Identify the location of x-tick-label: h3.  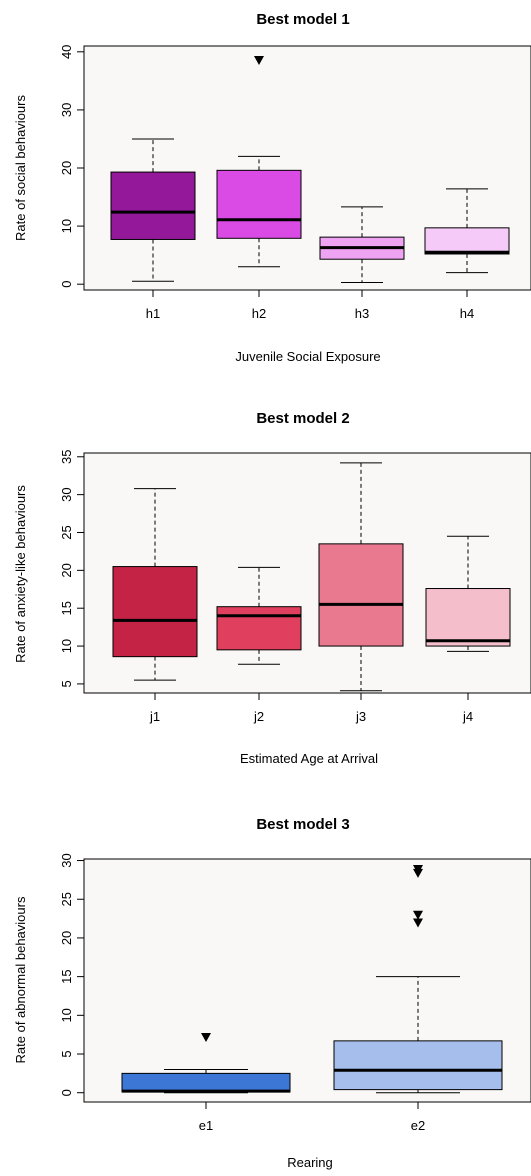
(362, 313).